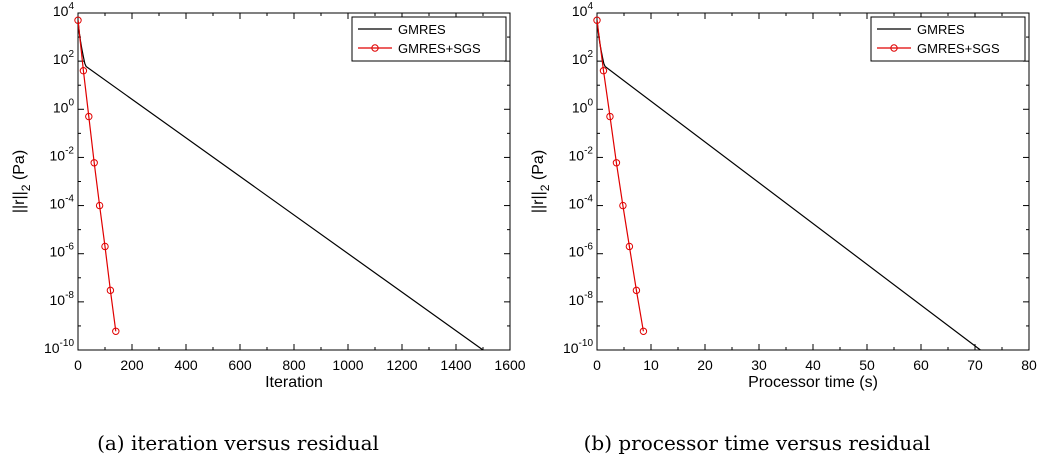 The height and width of the screenshot is (469, 1045). I want to click on x-tick-label: 800, so click(294, 365).